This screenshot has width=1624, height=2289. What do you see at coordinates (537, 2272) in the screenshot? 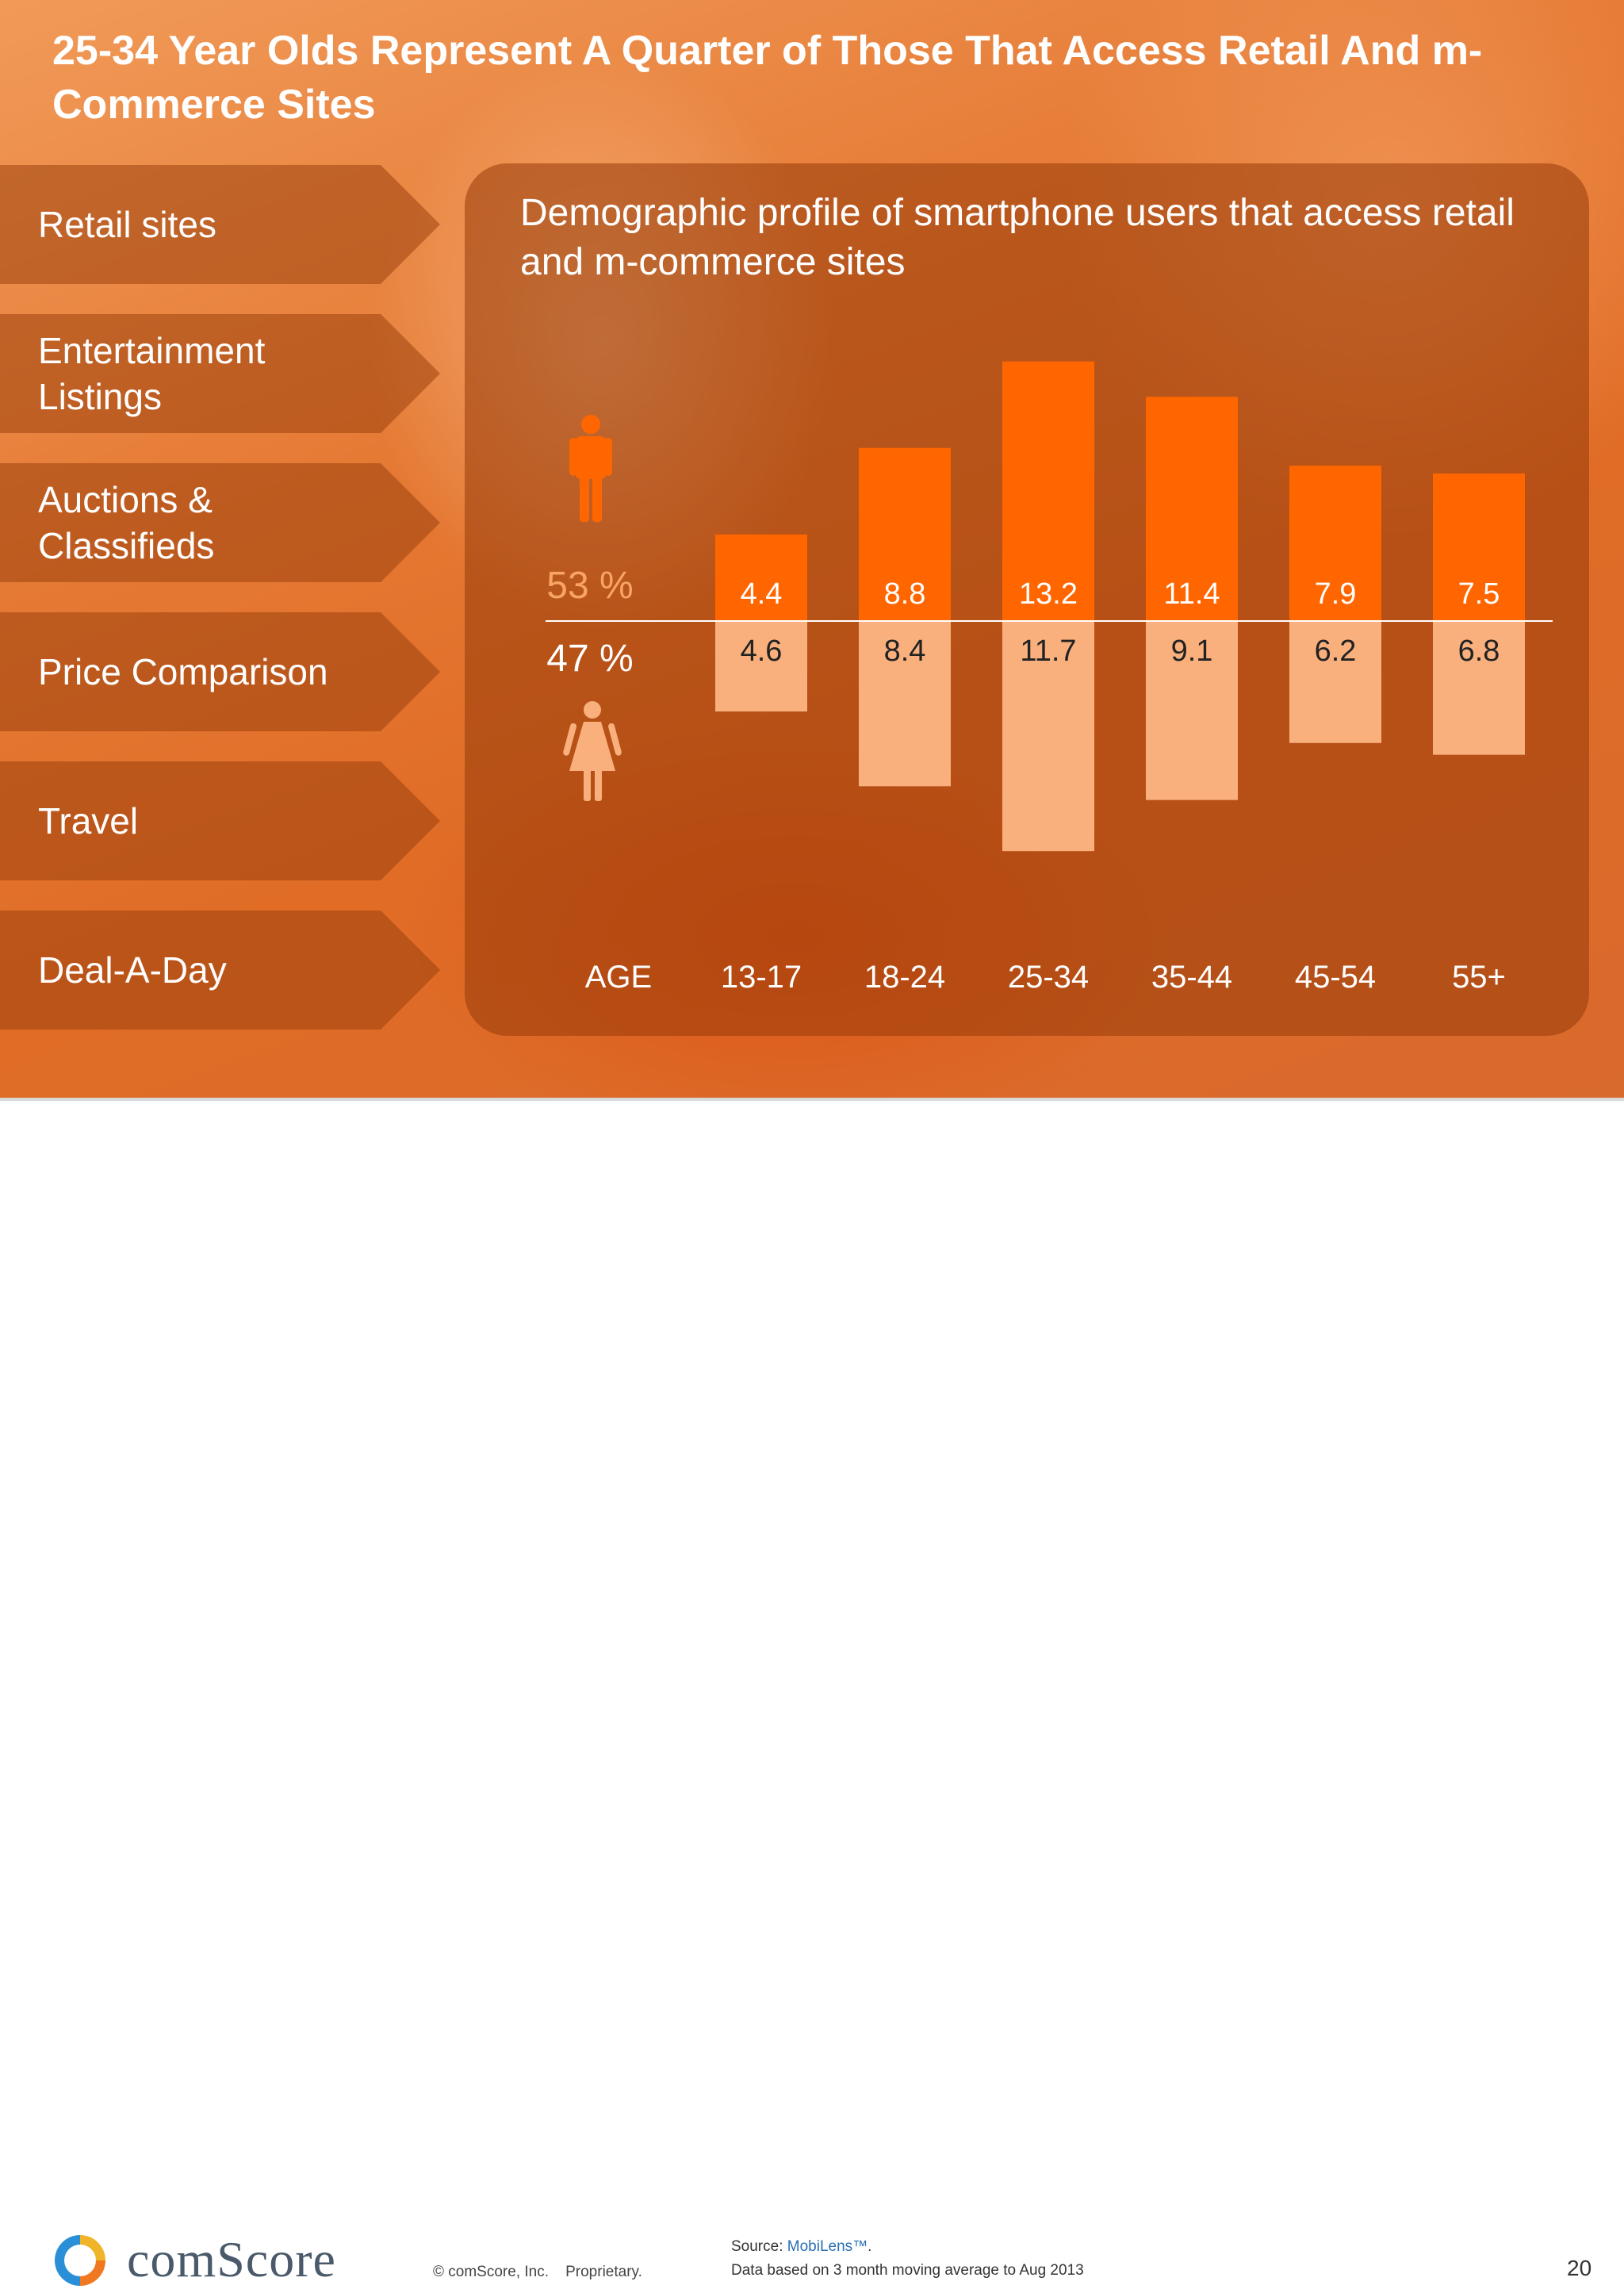
I see `copyright-text: © comScore, Inc. Proprietary.` at bounding box center [537, 2272].